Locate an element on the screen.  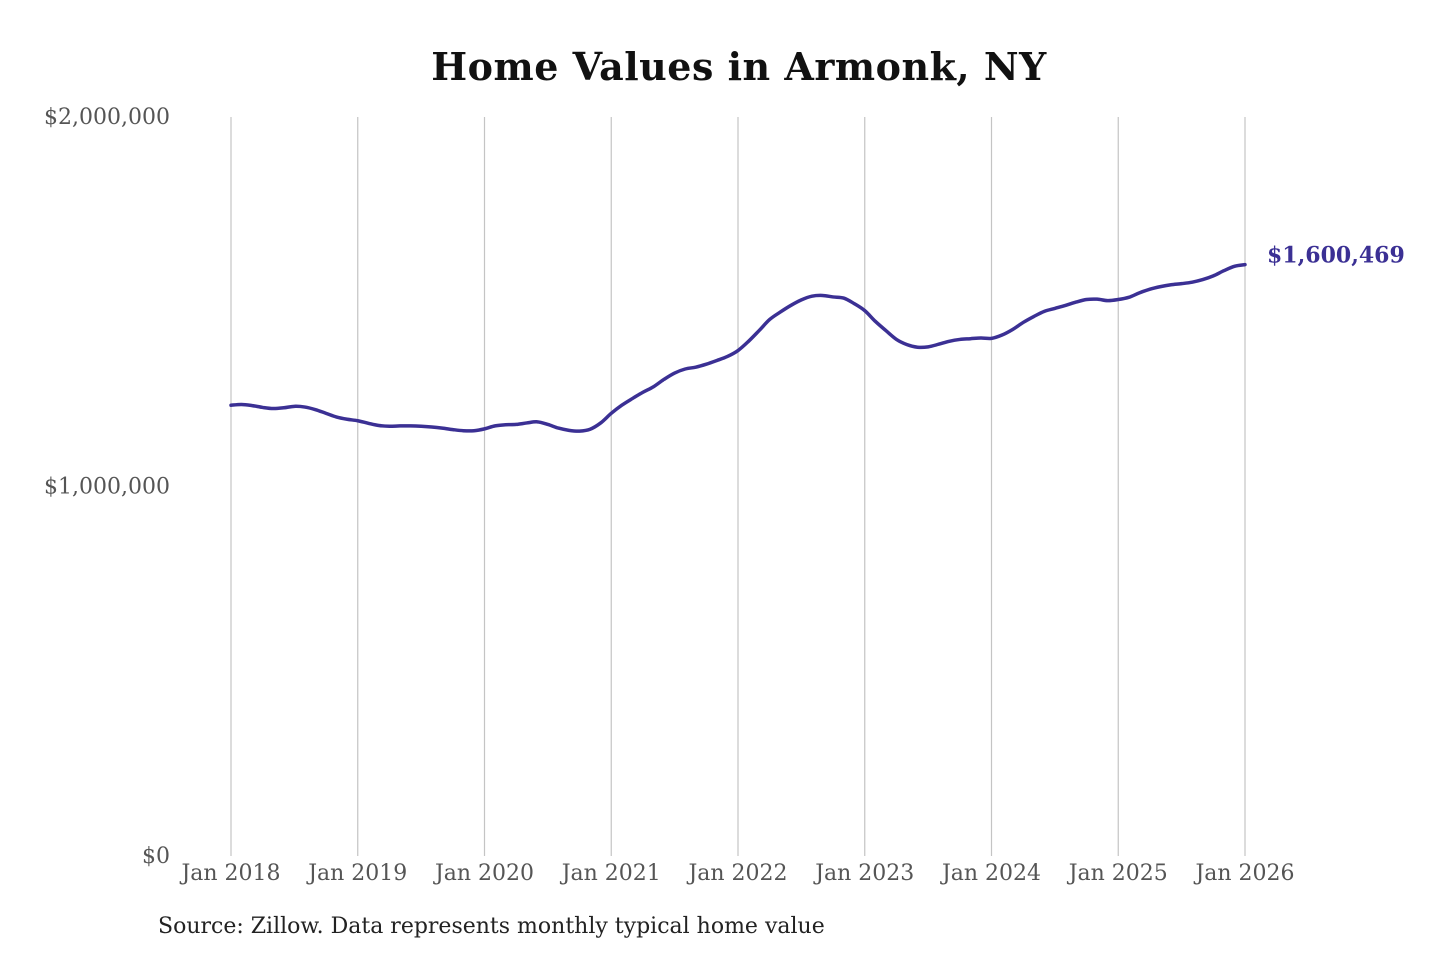
series-line is located at coordinates (738, 347).